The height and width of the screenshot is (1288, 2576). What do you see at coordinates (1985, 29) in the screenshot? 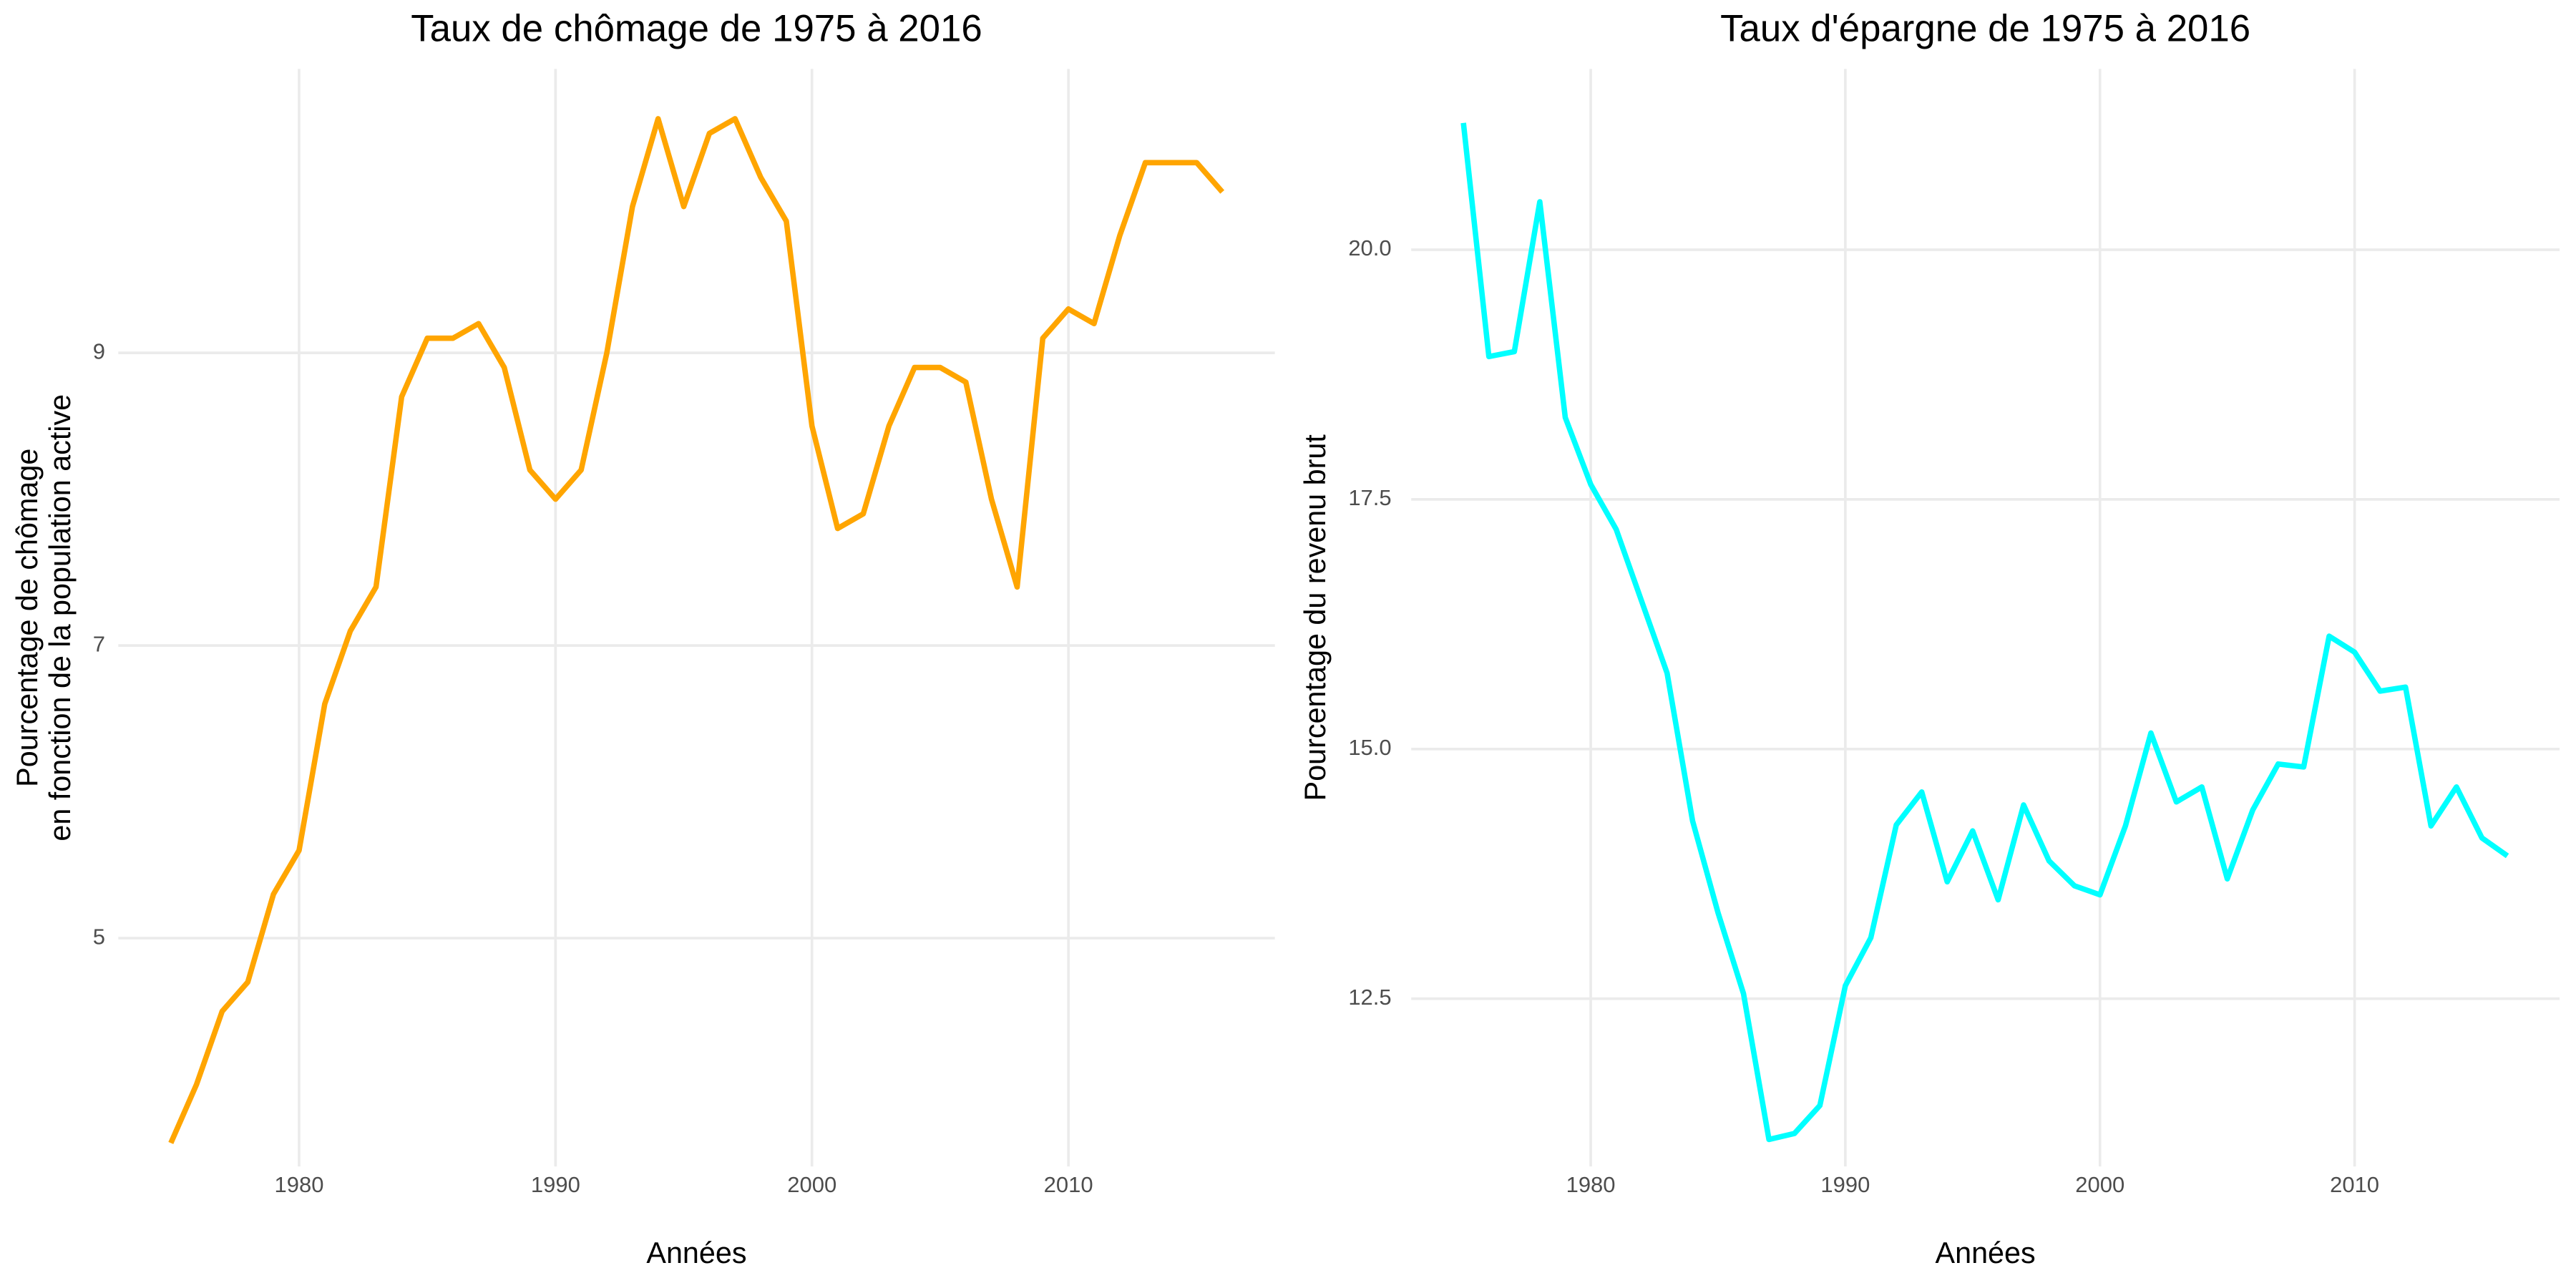
I see `chart-title: Taux d'épargne de 1975 à 2016` at bounding box center [1985, 29].